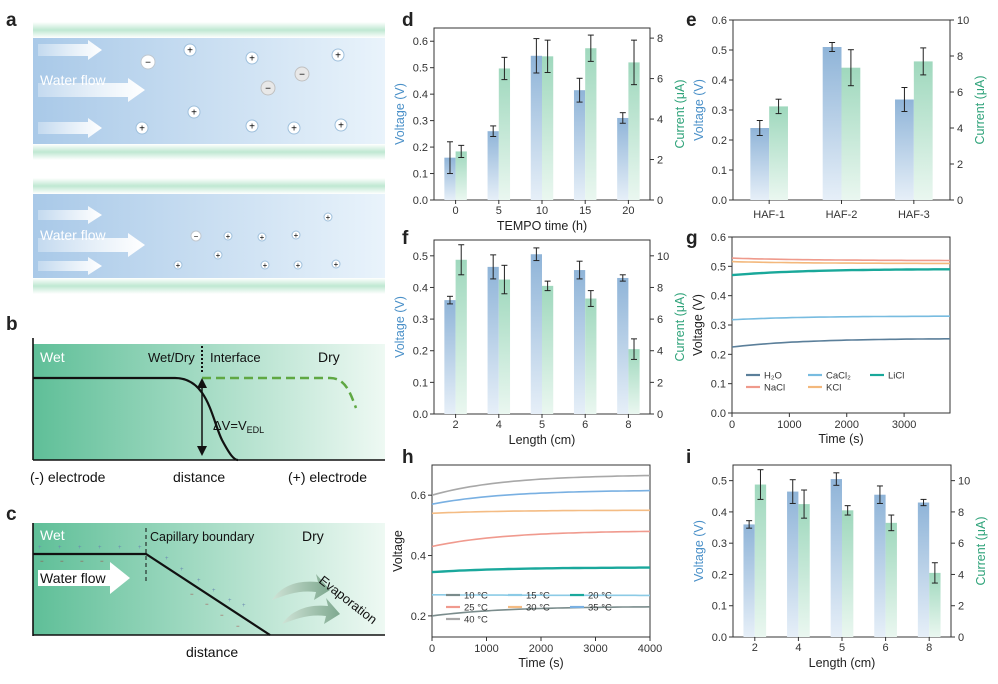  What do you see at coordinates (476, 620) in the screenshot?
I see `legend-label: 40 °C` at bounding box center [476, 620].